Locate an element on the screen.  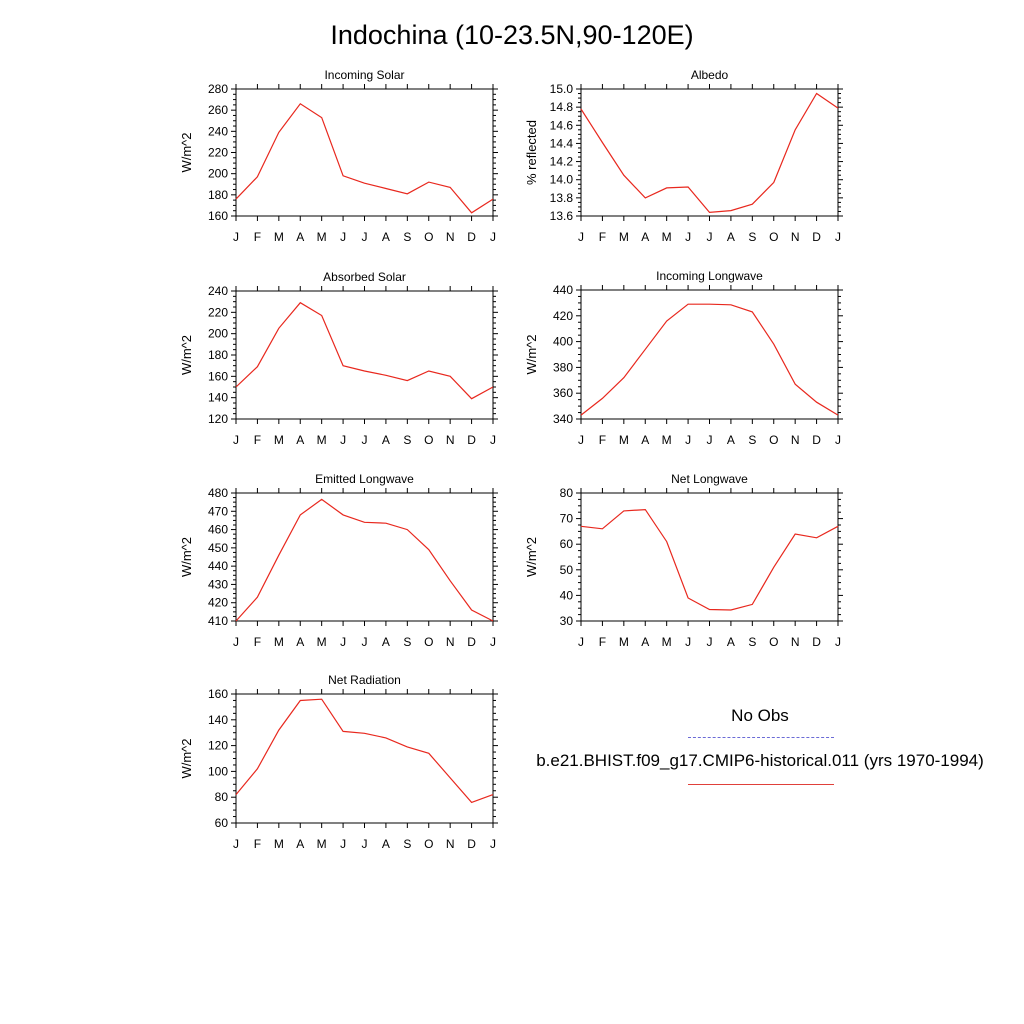
panel-6-y-tick-label: 70 is located at coordinates (567, 519).